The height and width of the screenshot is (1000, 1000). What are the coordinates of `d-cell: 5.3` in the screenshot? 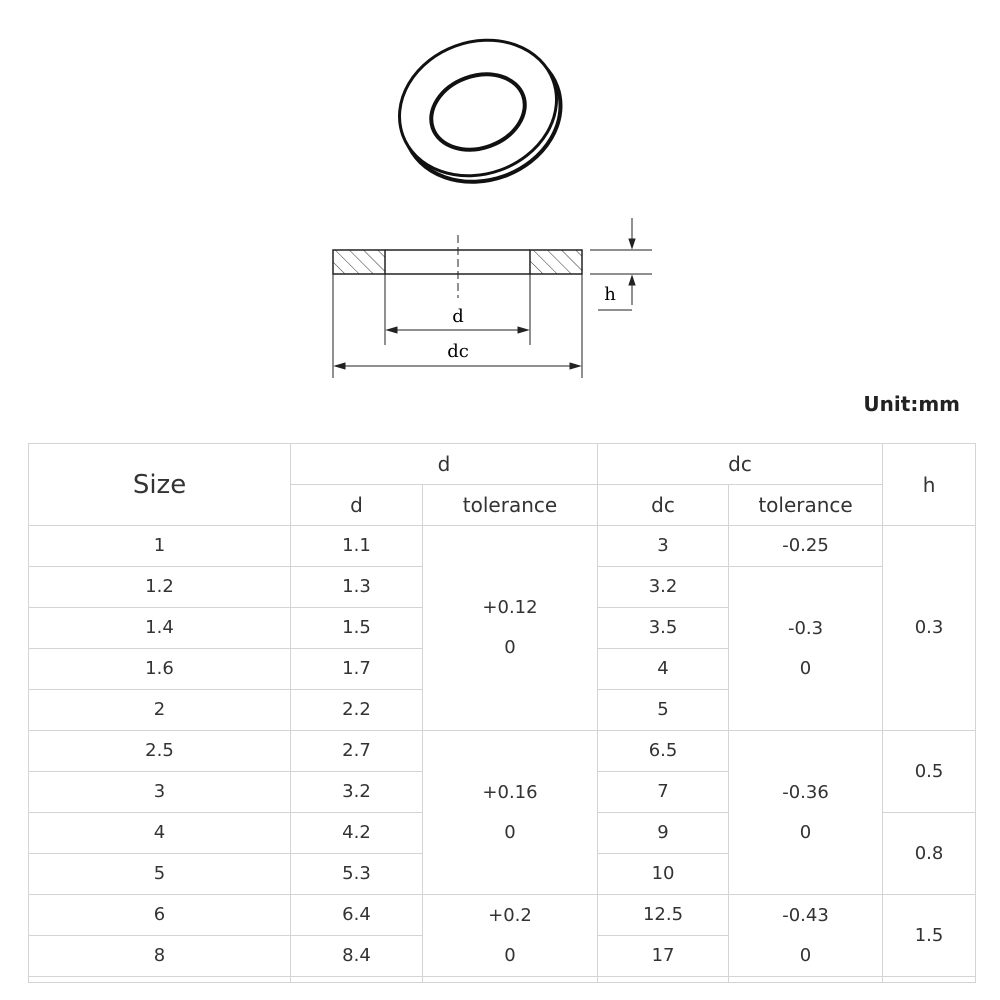 It's located at (356, 874).